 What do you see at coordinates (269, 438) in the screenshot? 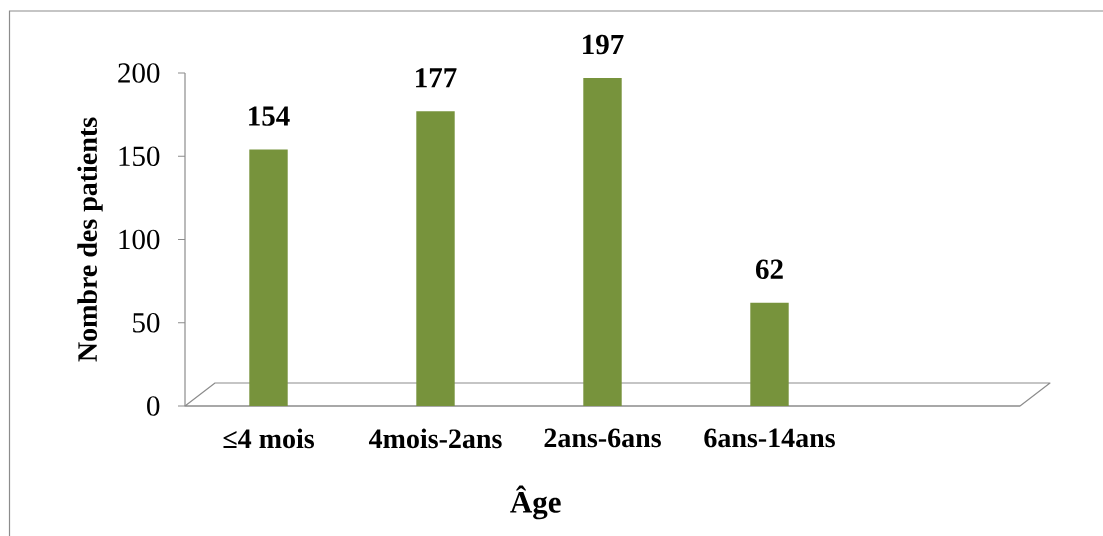
I see `x-tick-label: ≤4 mois` at bounding box center [269, 438].